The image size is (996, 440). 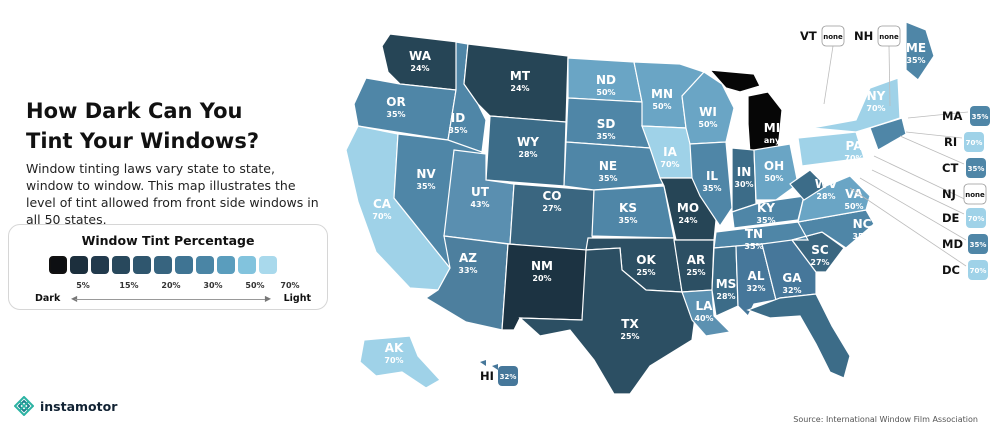 I want to click on state-code: VA, so click(x=854, y=194).